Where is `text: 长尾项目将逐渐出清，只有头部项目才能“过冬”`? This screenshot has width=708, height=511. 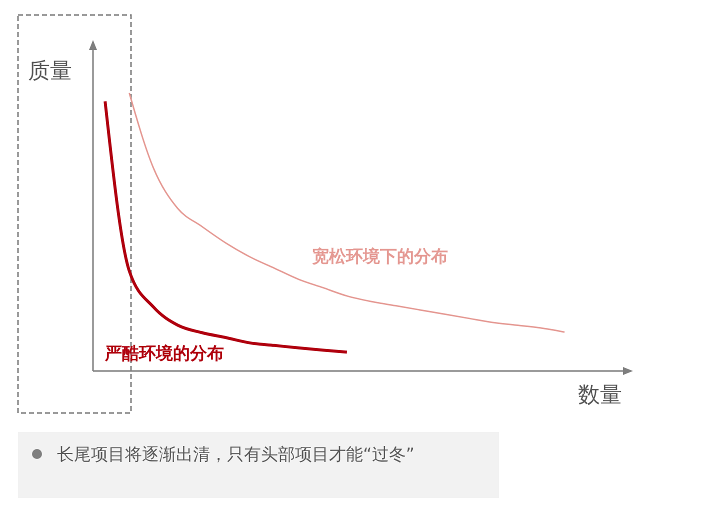 text: 长尾项目将逐渐出清，只有头部项目才能“过冬” is located at coordinates (236, 455).